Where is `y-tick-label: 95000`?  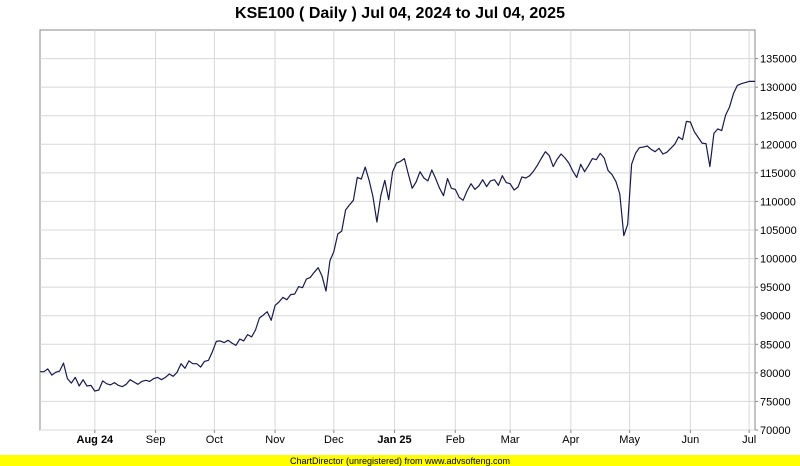
y-tick-label: 95000 is located at coordinates (775, 288).